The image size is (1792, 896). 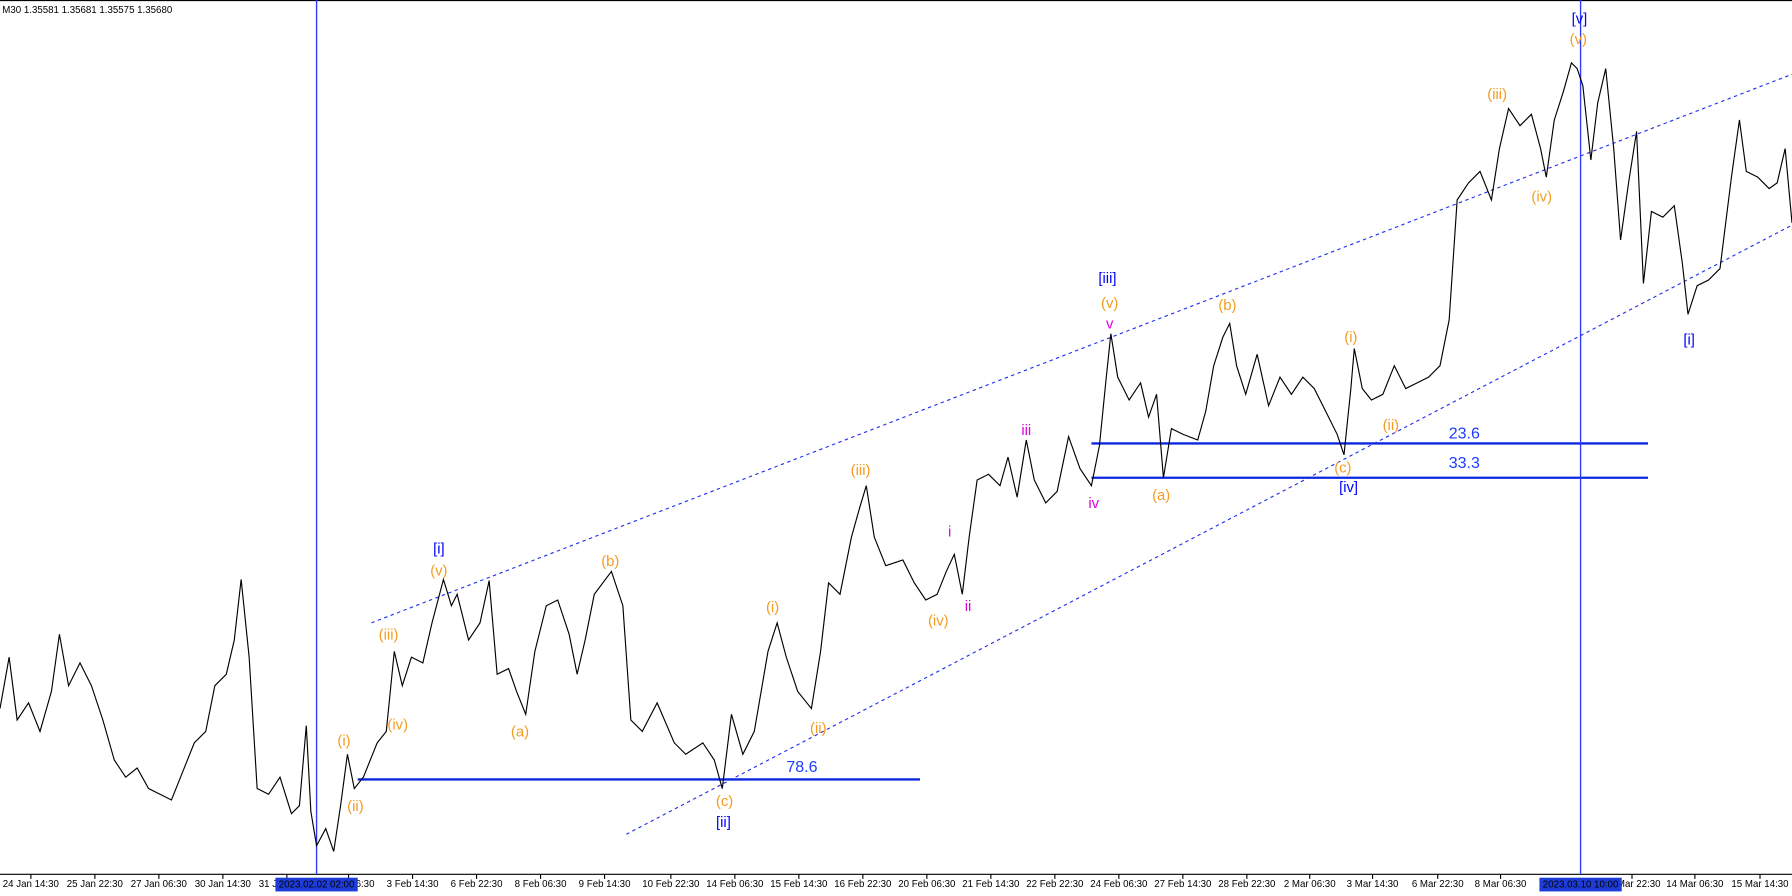 I want to click on wave-label: iii, so click(x=1026, y=431).